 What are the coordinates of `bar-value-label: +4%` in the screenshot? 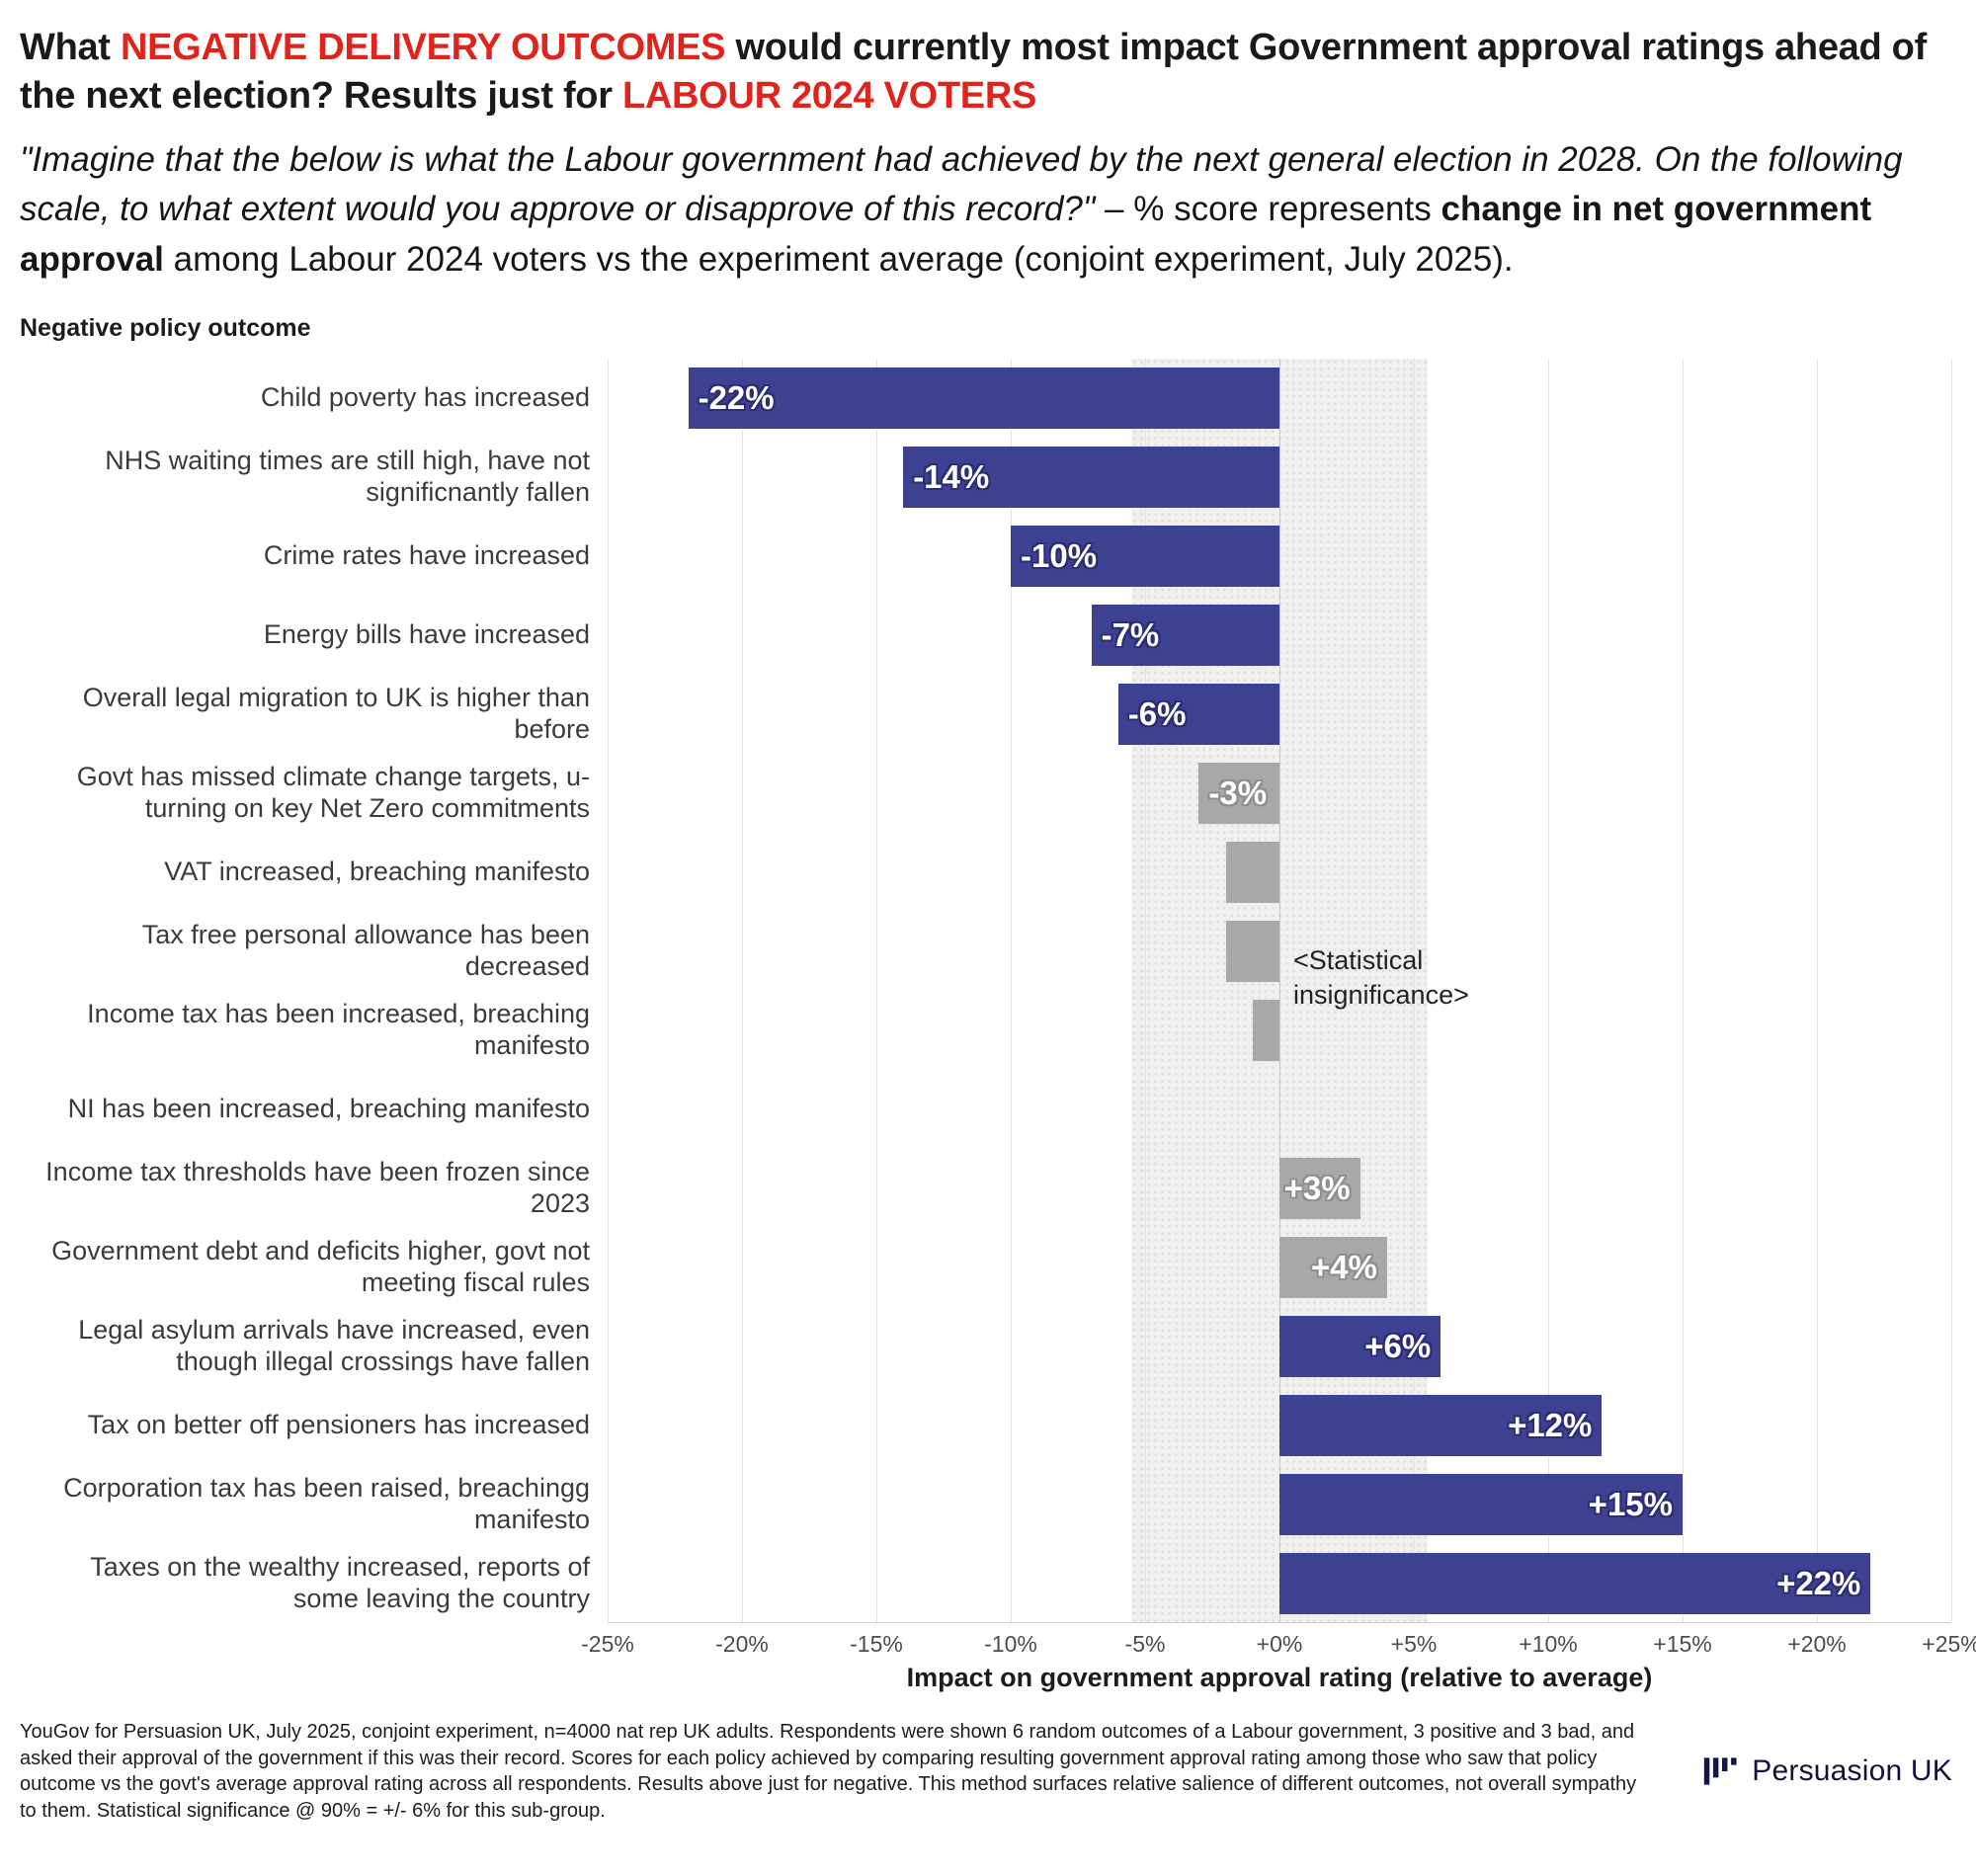 It's located at (1343, 1266).